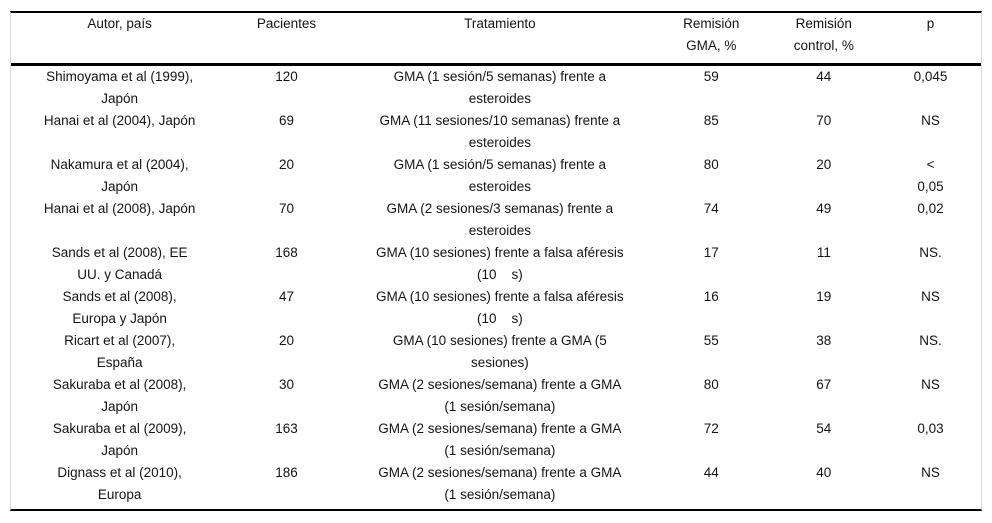 The width and height of the screenshot is (992, 523). I want to click on remission-gma-cell: 72, so click(711, 428).